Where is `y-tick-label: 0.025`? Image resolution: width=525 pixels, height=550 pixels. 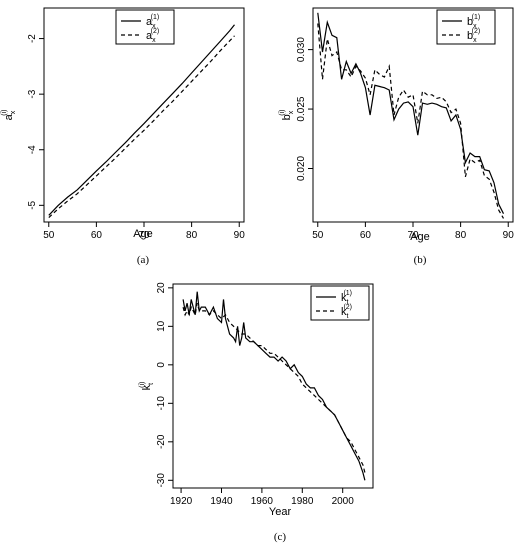
y-tick-label: 0.025 is located at coordinates (301, 108).